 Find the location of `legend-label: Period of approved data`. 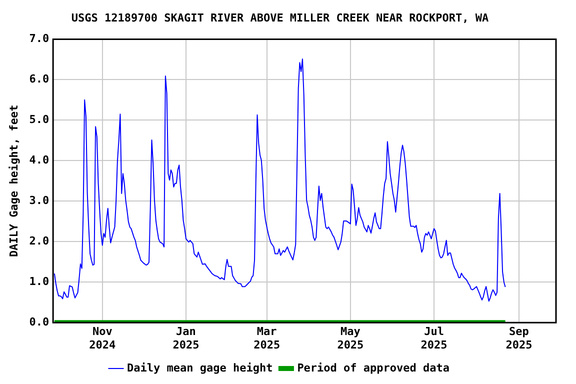

legend-label: Period of approved data is located at coordinates (373, 367).